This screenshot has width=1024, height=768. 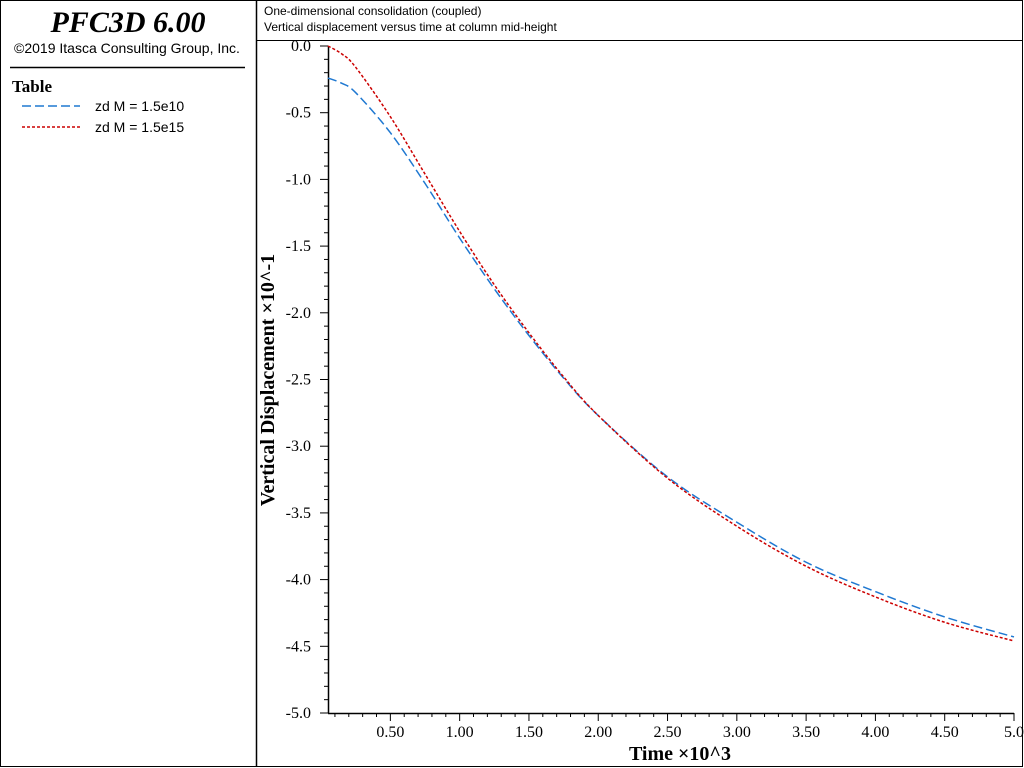 I want to click on legend-entry-2: zd M = 1.5e15, so click(x=103, y=127).